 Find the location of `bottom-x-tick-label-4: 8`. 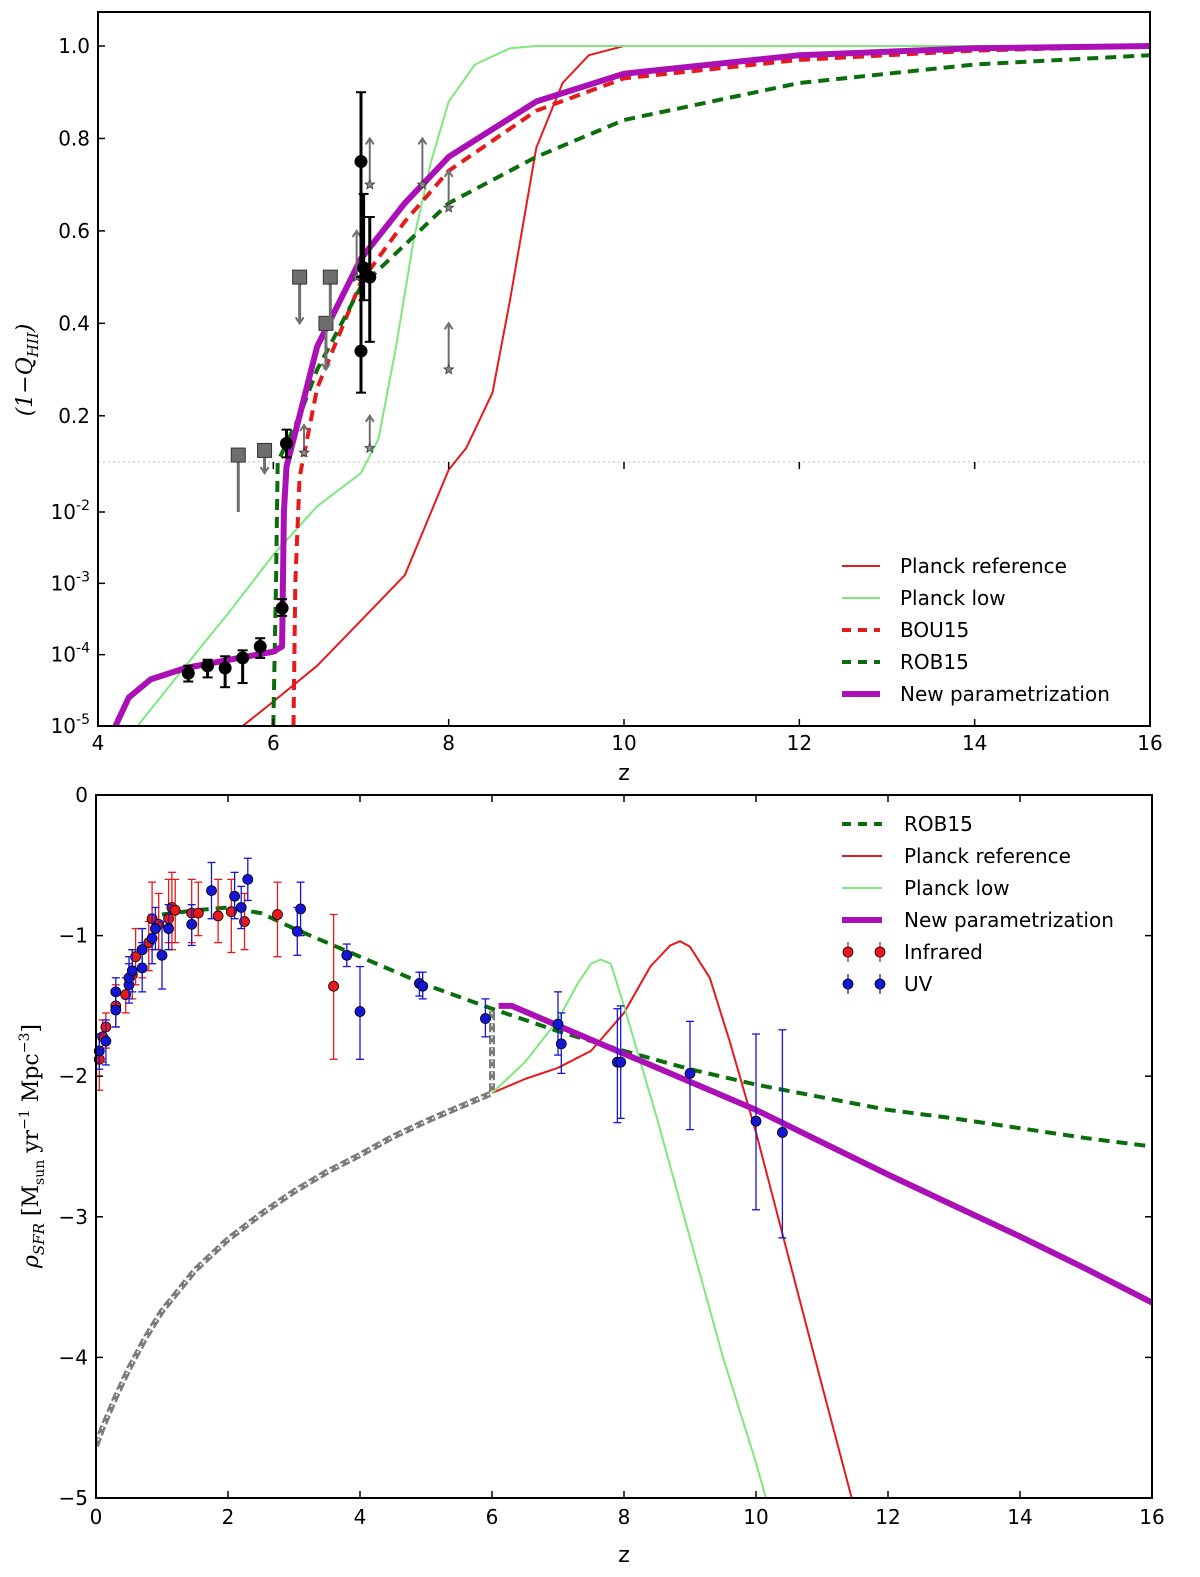

bottom-x-tick-label-4: 8 is located at coordinates (624, 1517).